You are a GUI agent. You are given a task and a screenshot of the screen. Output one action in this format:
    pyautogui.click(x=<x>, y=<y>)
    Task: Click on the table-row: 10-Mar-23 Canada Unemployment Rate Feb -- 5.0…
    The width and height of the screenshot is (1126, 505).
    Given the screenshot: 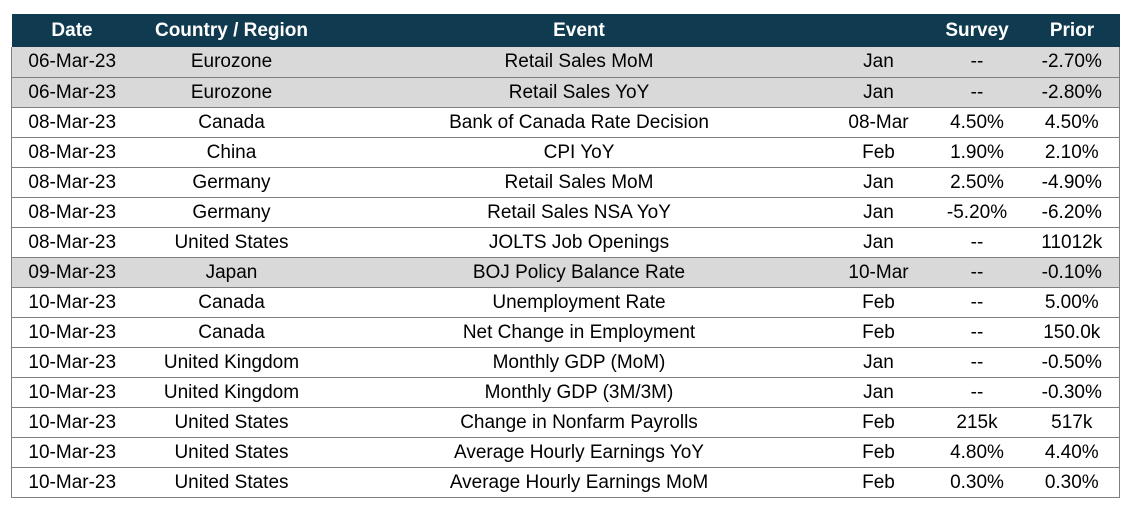 What is the action you would take?
    pyautogui.click(x=565, y=302)
    